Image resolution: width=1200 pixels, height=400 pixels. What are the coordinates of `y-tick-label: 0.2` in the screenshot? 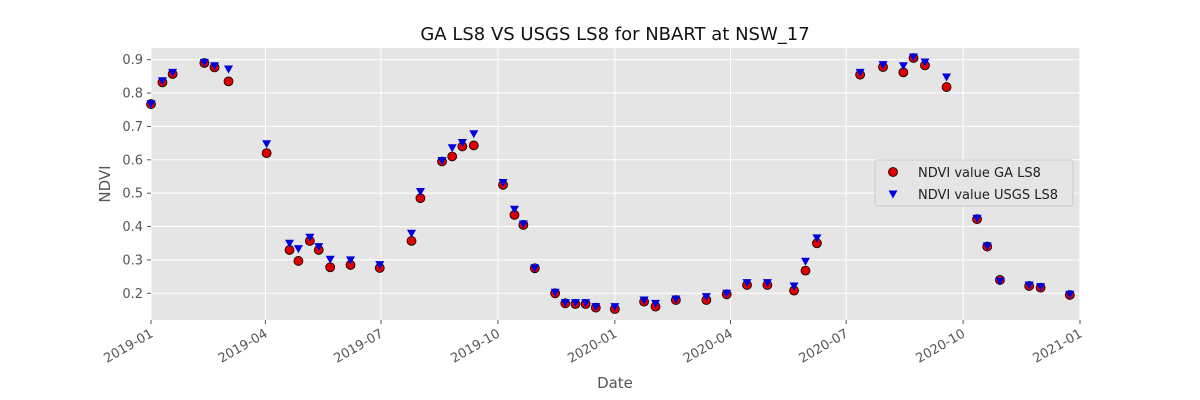 It's located at (132, 294).